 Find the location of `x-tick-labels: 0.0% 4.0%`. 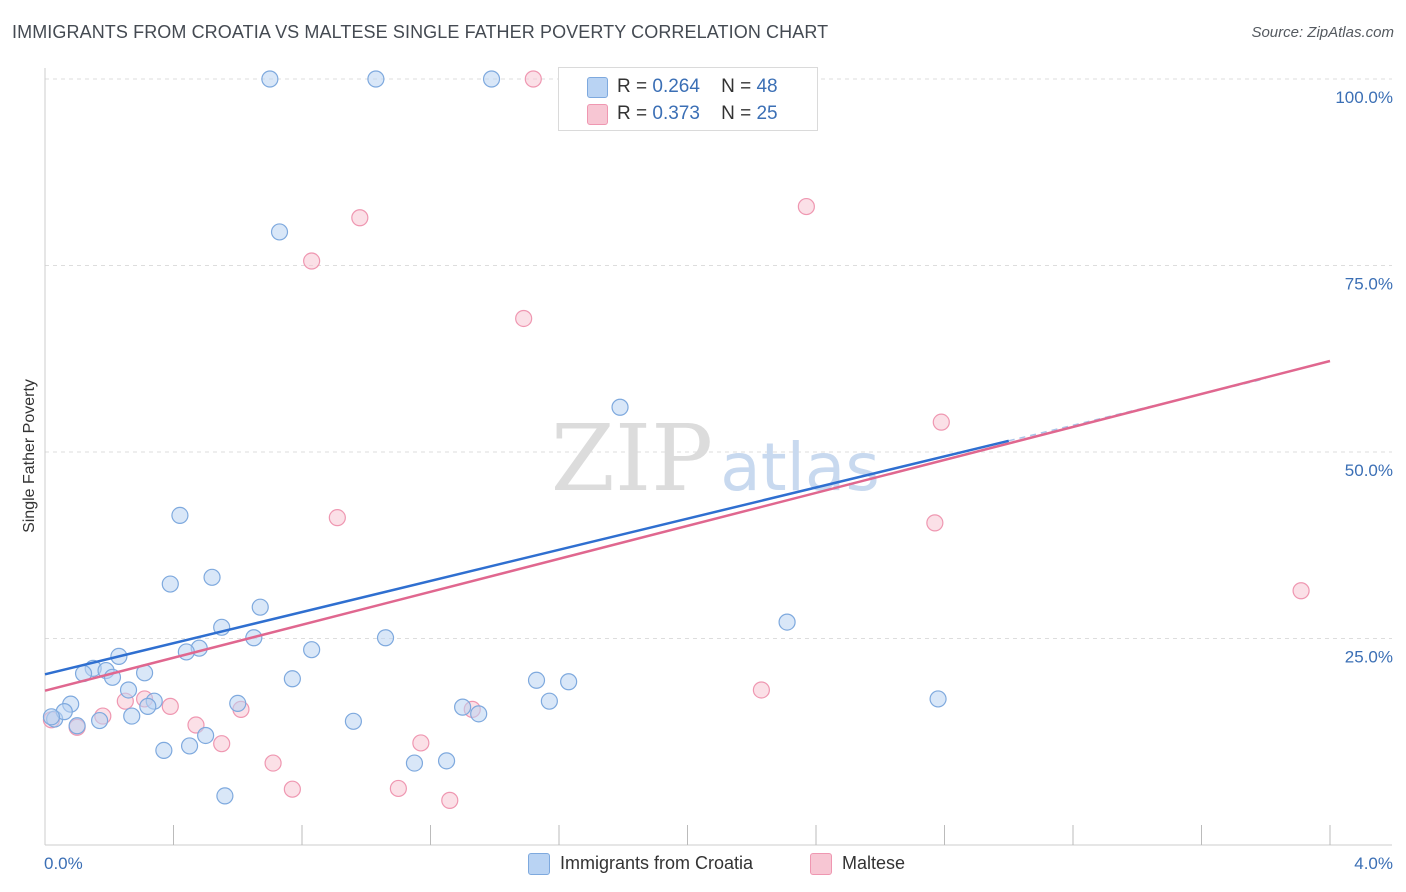

x-tick-labels: 0.0% 4.0% is located at coordinates (718, 863).